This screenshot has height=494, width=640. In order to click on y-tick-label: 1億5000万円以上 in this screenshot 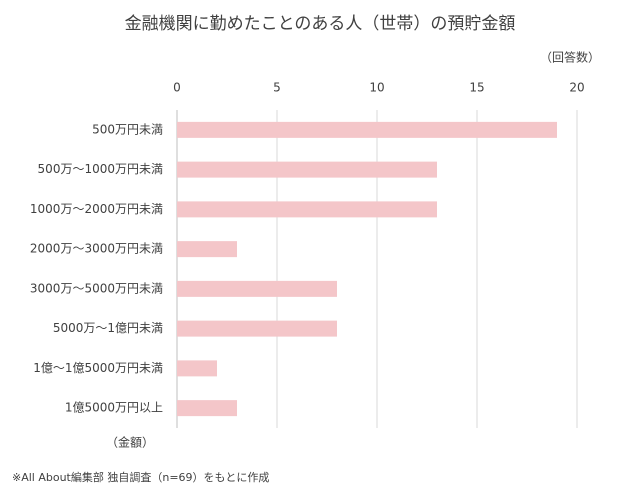, I will do `click(114, 408)`.